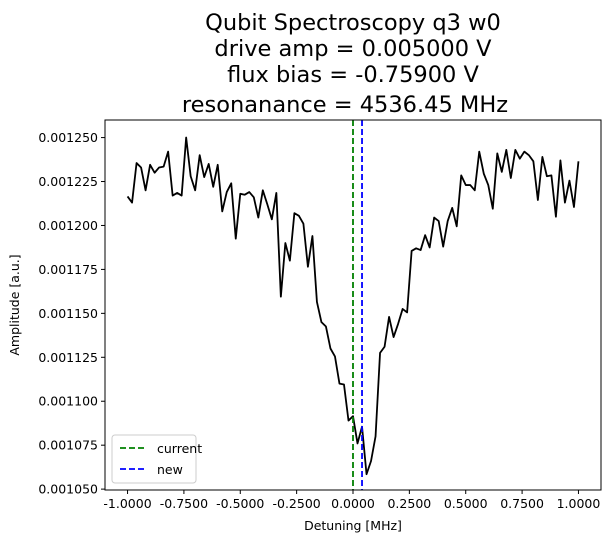 This screenshot has width=613, height=543. I want to click on x-tick-label: 0.5000, so click(466, 503).